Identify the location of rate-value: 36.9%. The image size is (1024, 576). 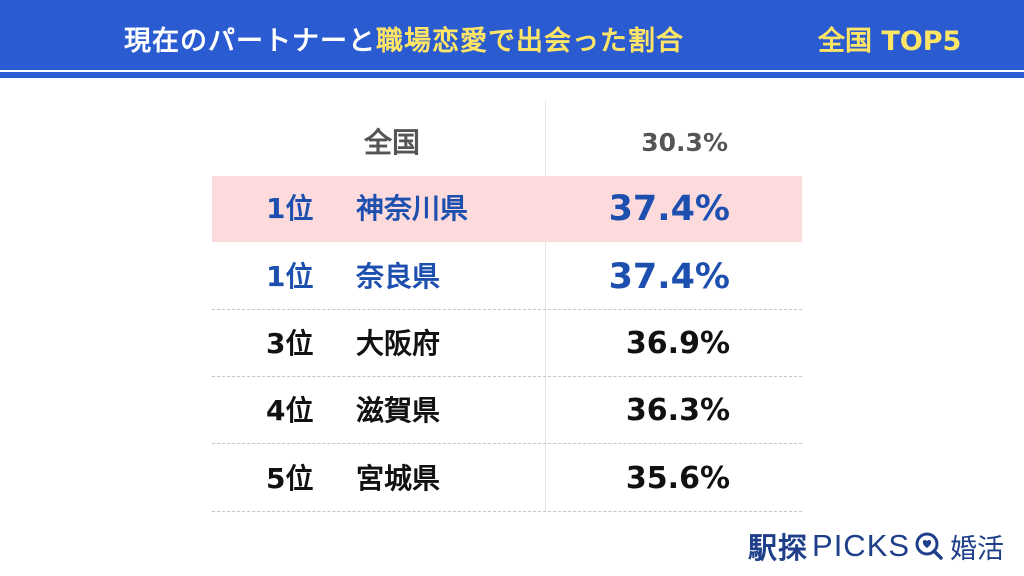
(677, 343).